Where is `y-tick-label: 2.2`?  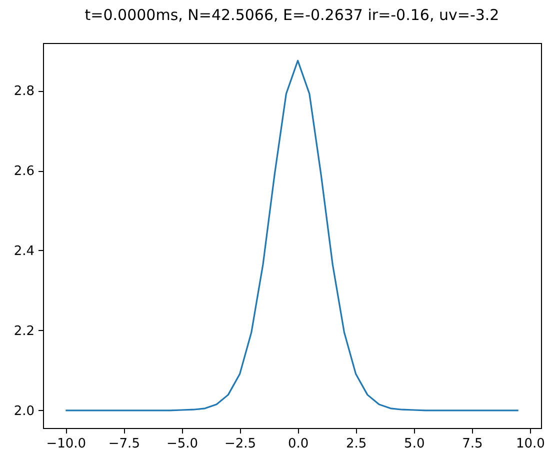
y-tick-label: 2.2 is located at coordinates (24, 331).